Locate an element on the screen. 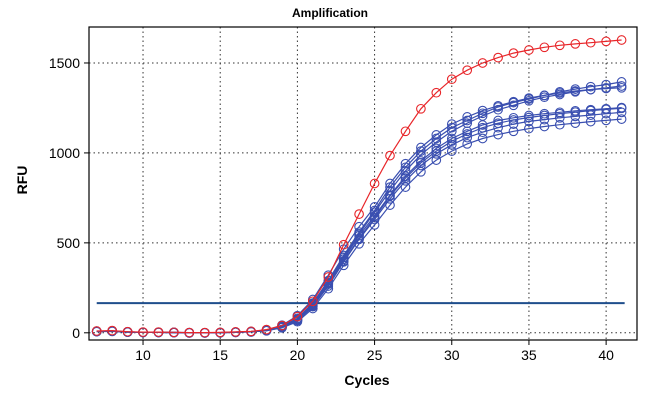 This screenshot has height=397, width=645. x-tick-label: 30 is located at coordinates (452, 355).